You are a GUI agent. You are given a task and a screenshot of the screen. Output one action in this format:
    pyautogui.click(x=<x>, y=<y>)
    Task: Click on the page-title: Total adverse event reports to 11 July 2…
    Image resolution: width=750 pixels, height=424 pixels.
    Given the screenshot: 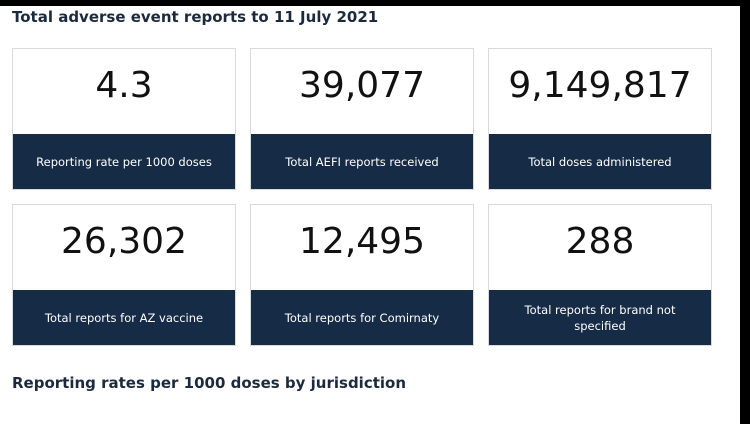 What is the action you would take?
    pyautogui.click(x=195, y=17)
    